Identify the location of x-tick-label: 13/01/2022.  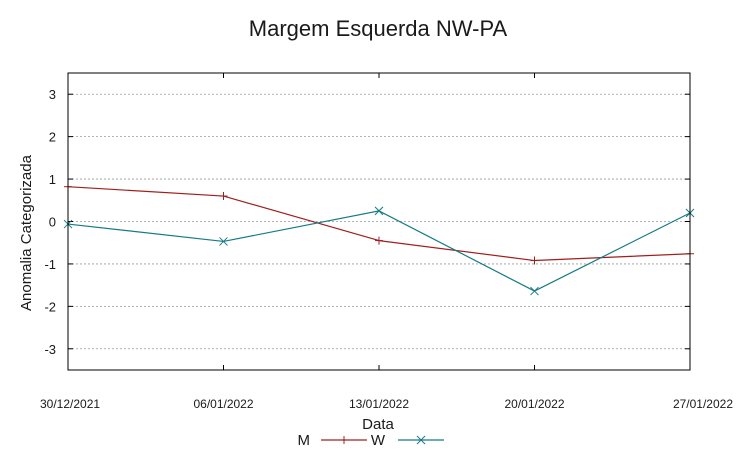
(379, 404).